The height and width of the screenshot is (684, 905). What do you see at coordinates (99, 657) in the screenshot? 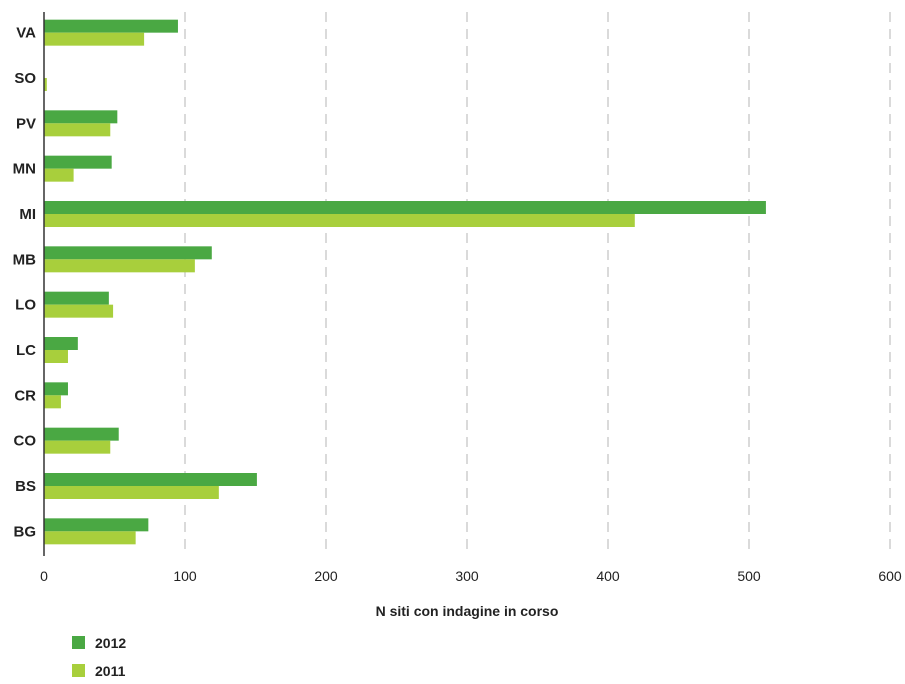
I see `legend: 2012 2011` at bounding box center [99, 657].